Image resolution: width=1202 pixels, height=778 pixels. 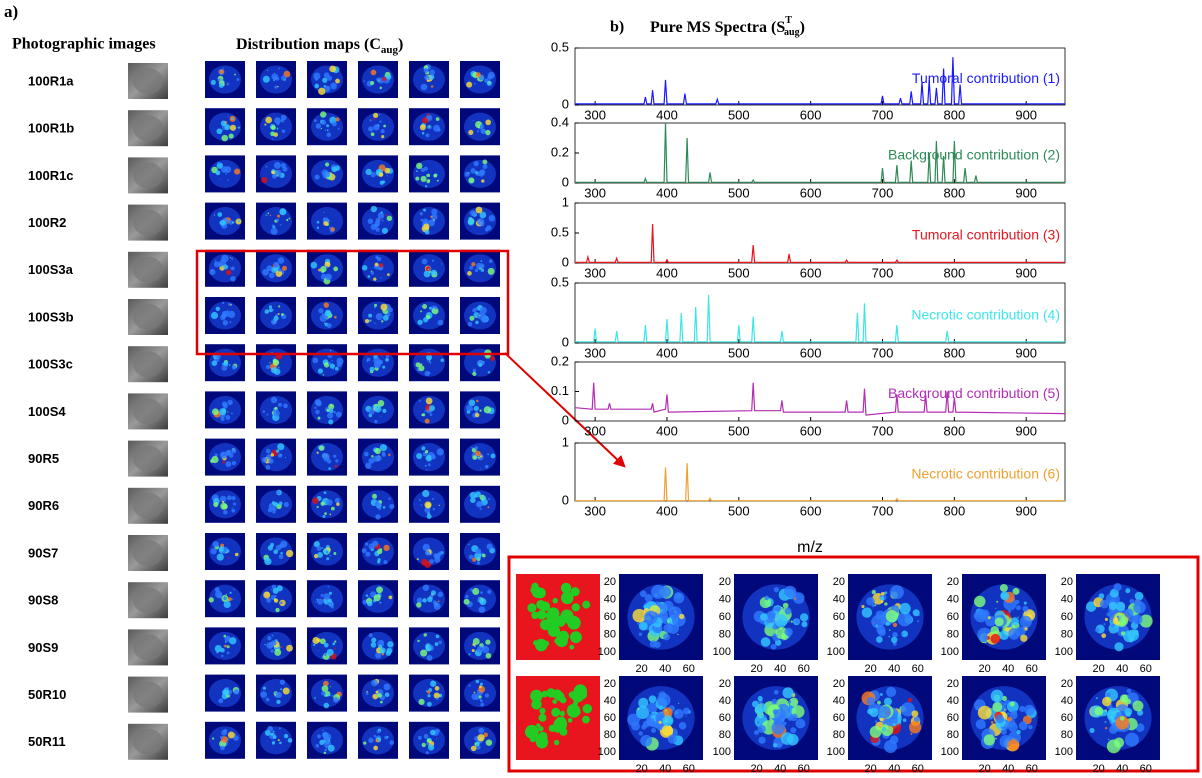 What do you see at coordinates (148, 553) in the screenshot?
I see `photo-tissue` at bounding box center [148, 553].